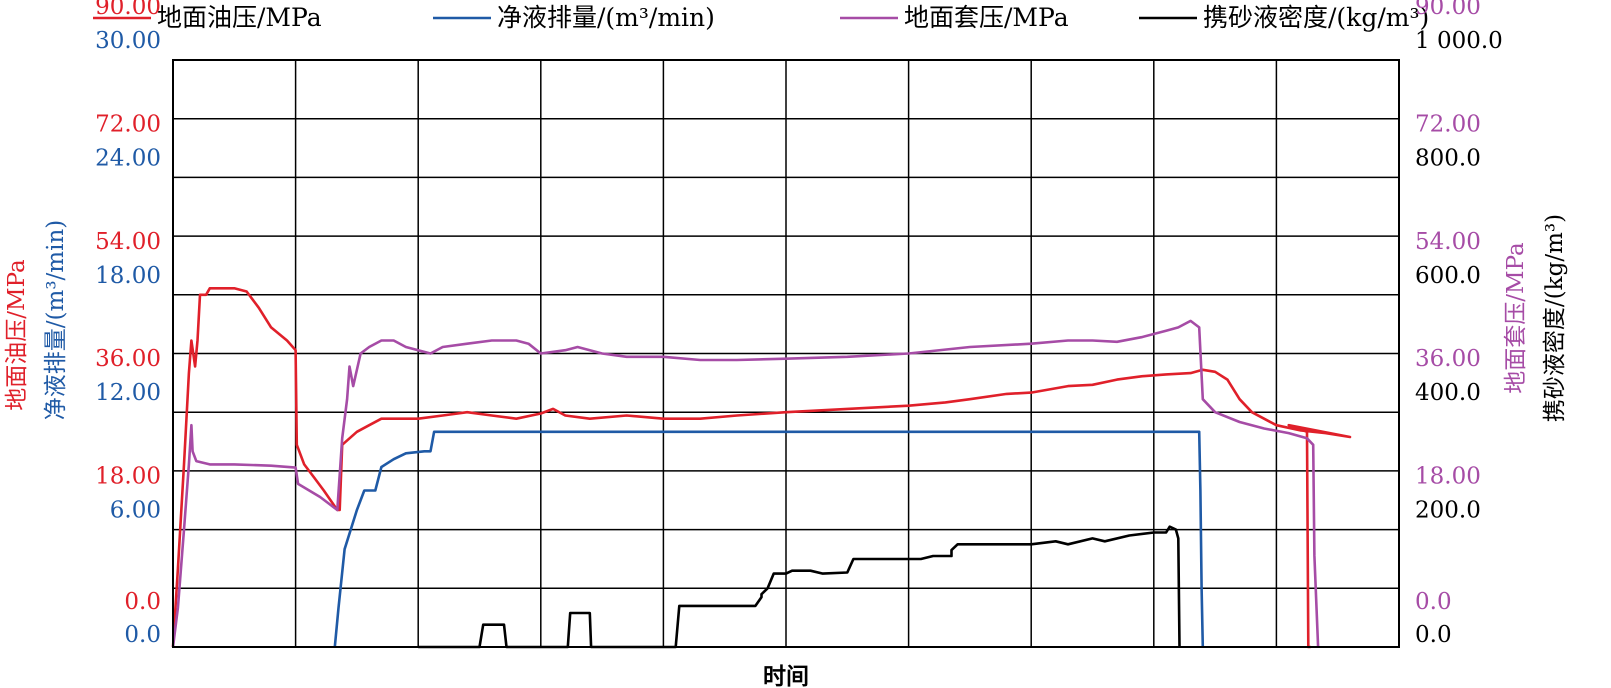 The height and width of the screenshot is (688, 1611). I want to click on y-axis-label-slurry-density: 携砂液密度/(kg/m³), so click(1555, 318).